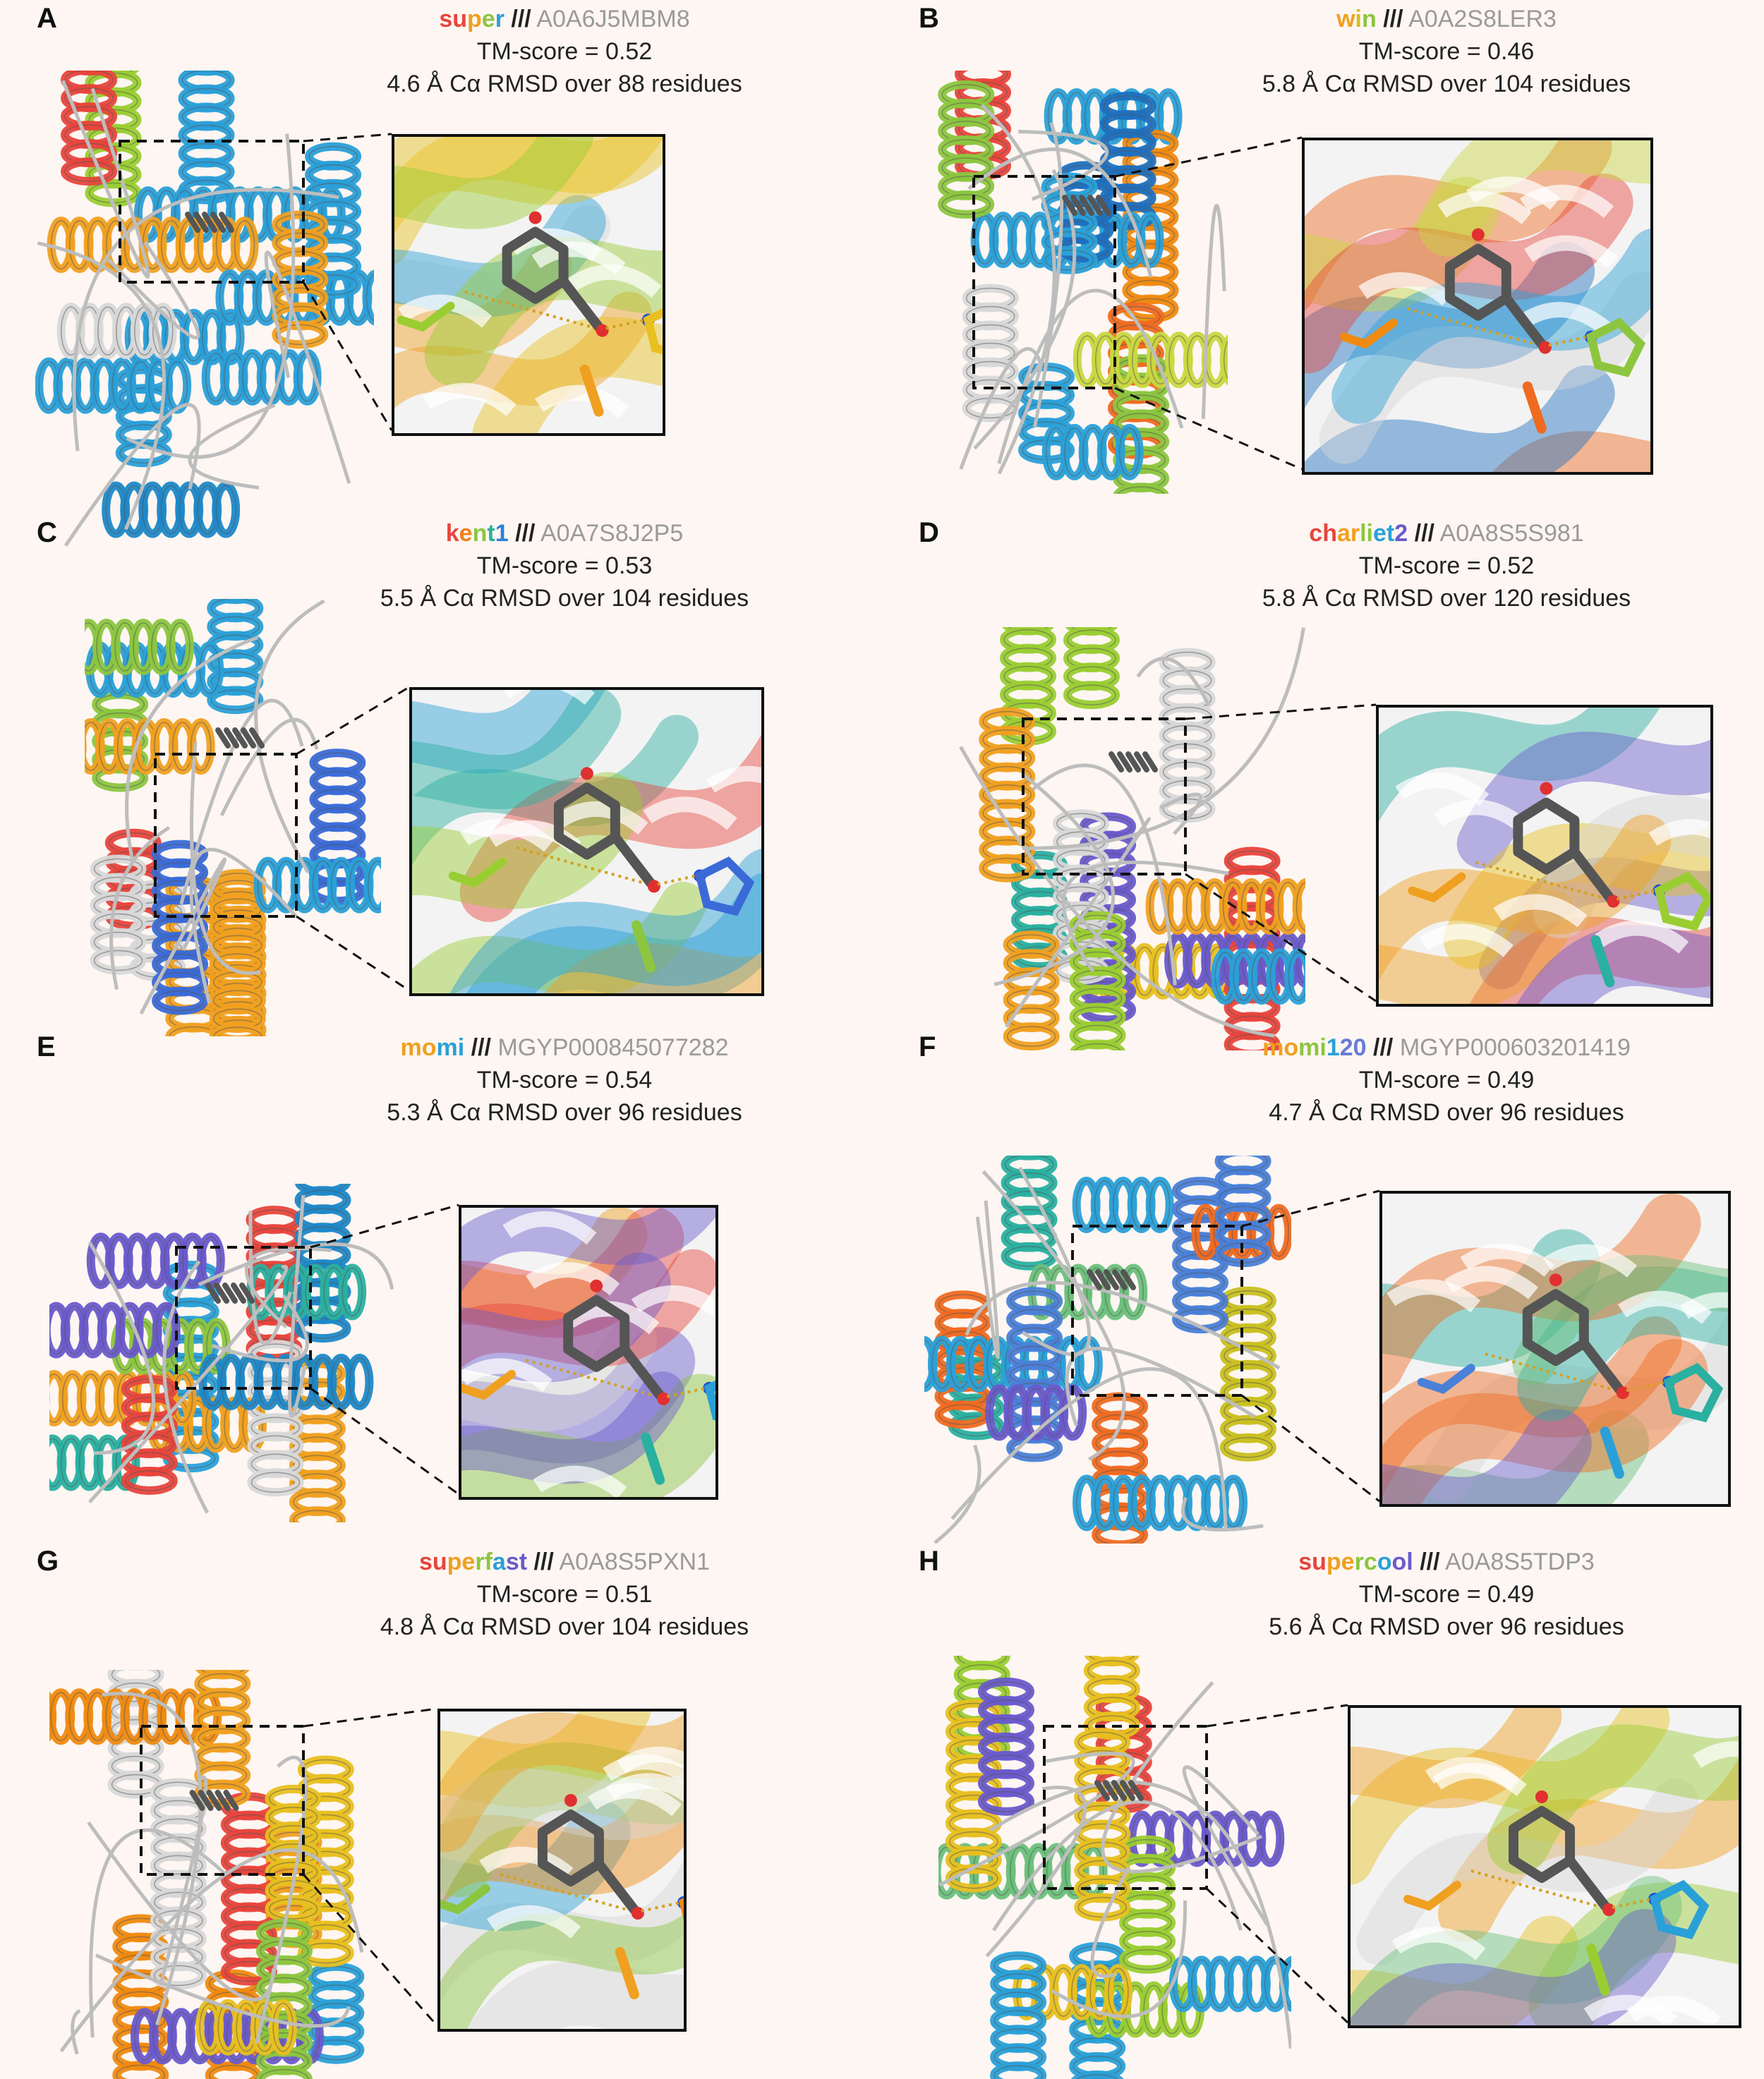 This screenshot has width=1764, height=2079. What do you see at coordinates (1446, 19) in the screenshot?
I see `title-line-name: win /// A0A2S8LER3` at bounding box center [1446, 19].